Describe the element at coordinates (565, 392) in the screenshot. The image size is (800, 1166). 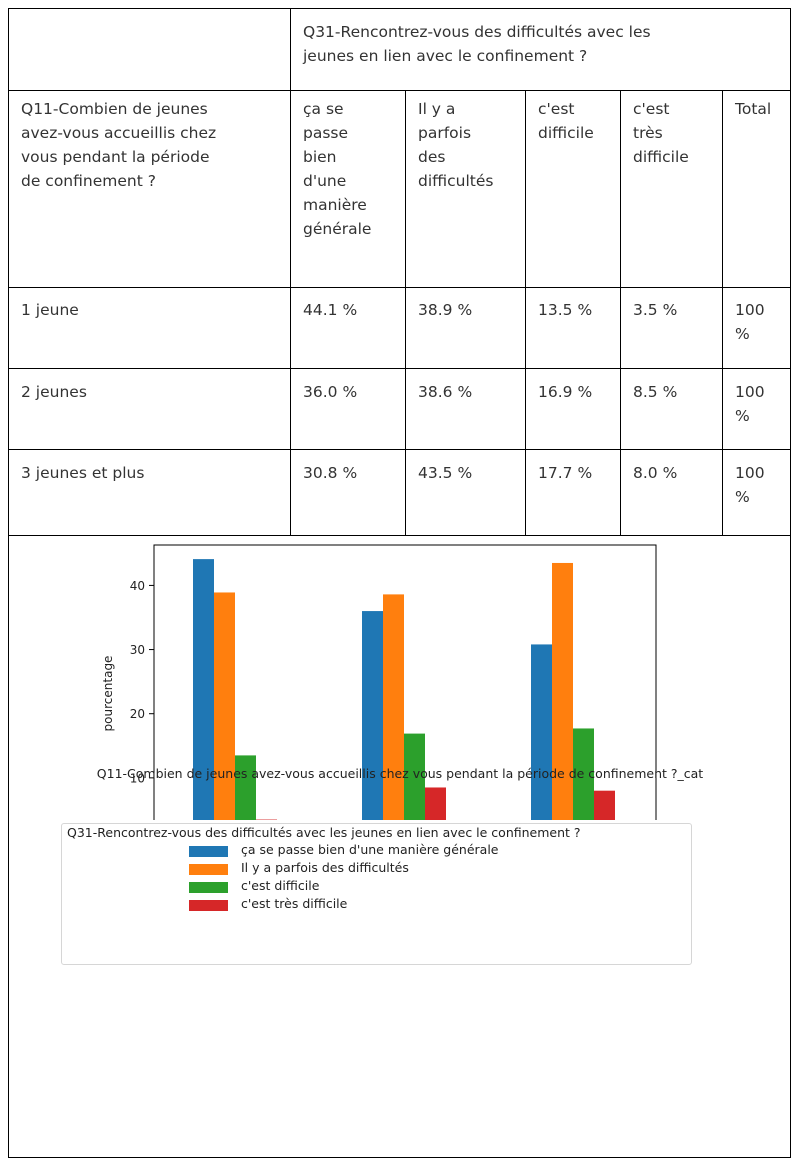
I see `table-cell: 16.9 %` at that location.